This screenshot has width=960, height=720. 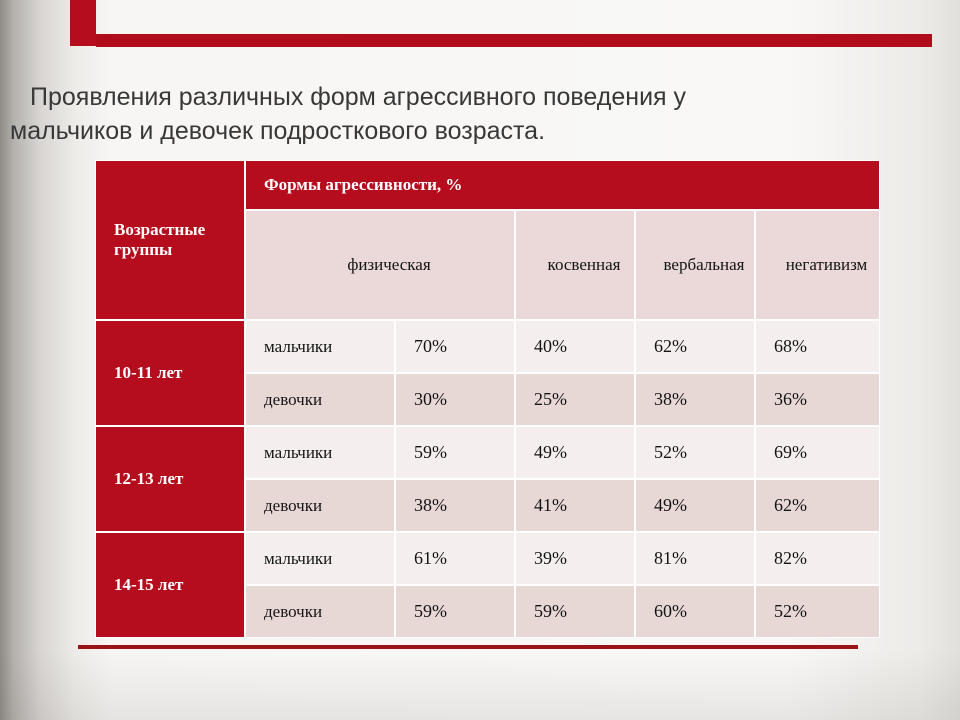 What do you see at coordinates (818, 265) in the screenshot?
I see `column-header-negativism: негативизм` at bounding box center [818, 265].